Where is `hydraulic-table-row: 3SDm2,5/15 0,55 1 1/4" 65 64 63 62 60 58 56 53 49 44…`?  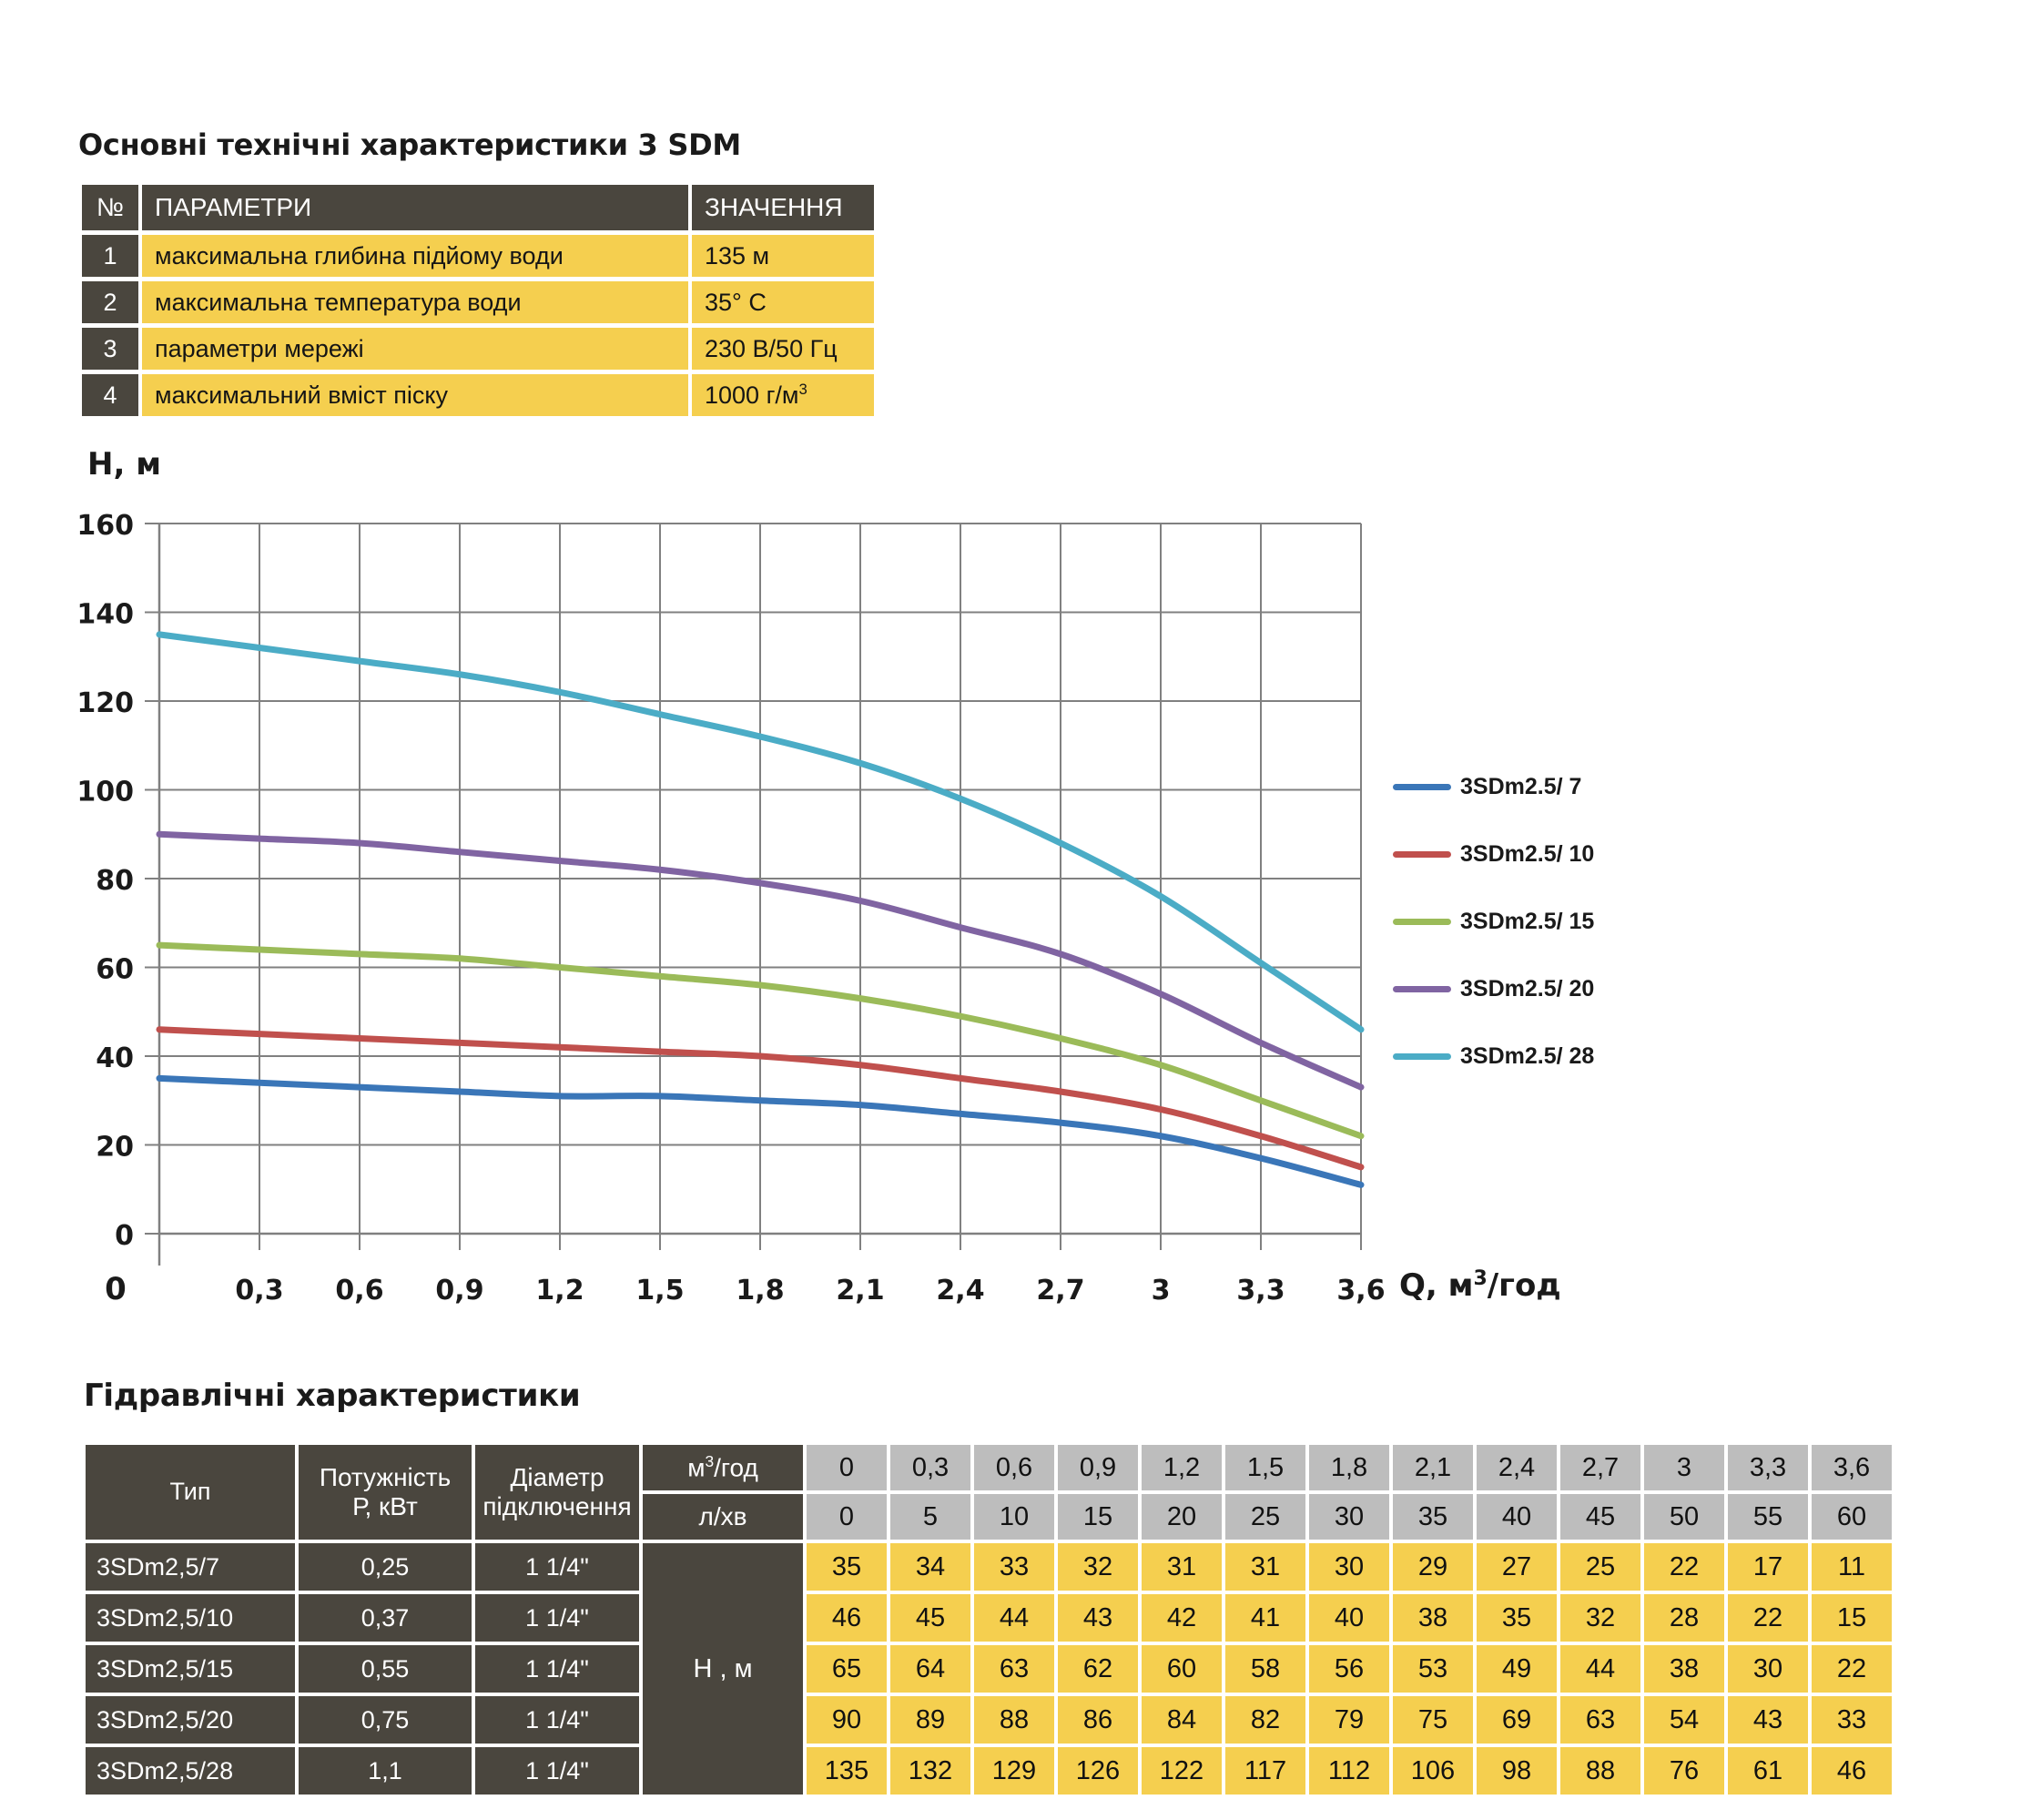
hydraulic-table-row: 3SDm2,5/15 0,55 1 1/4" 65 64 63 62 60 58 56 53 49 44… is located at coordinates (989, 1669).